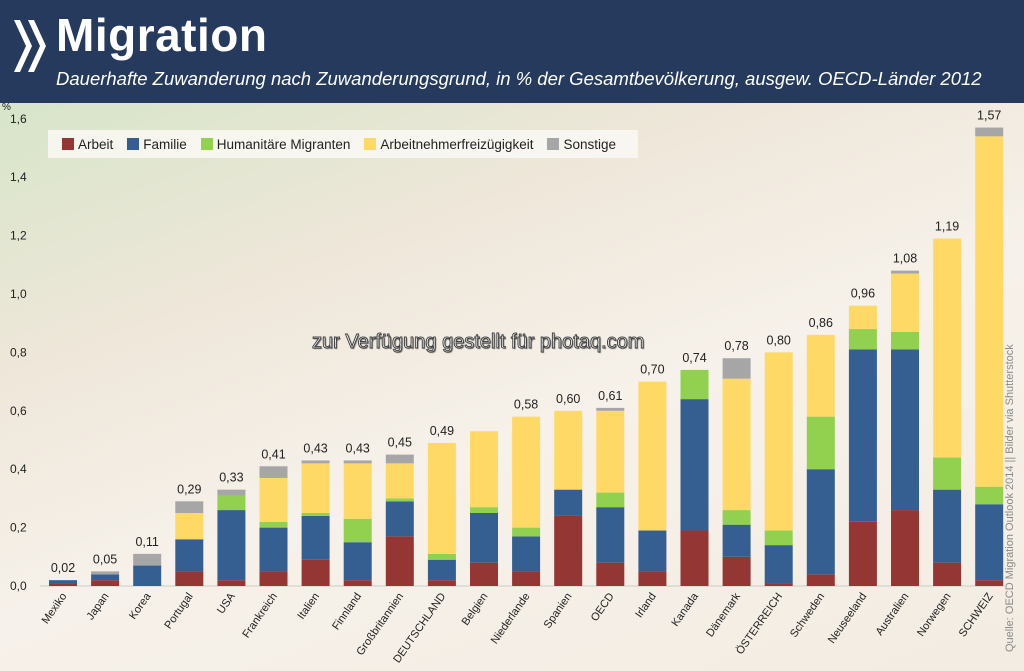  I want to click on y-tick-label: 1,2, so click(18, 236).